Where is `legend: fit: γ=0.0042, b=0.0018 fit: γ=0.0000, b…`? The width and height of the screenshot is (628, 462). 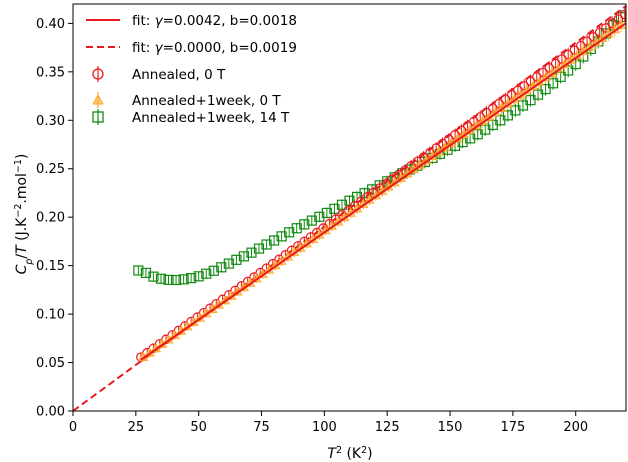
legend: fit: γ=0.0042, b=0.0018 fit: γ=0.0000, b… is located at coordinates (191, 69).